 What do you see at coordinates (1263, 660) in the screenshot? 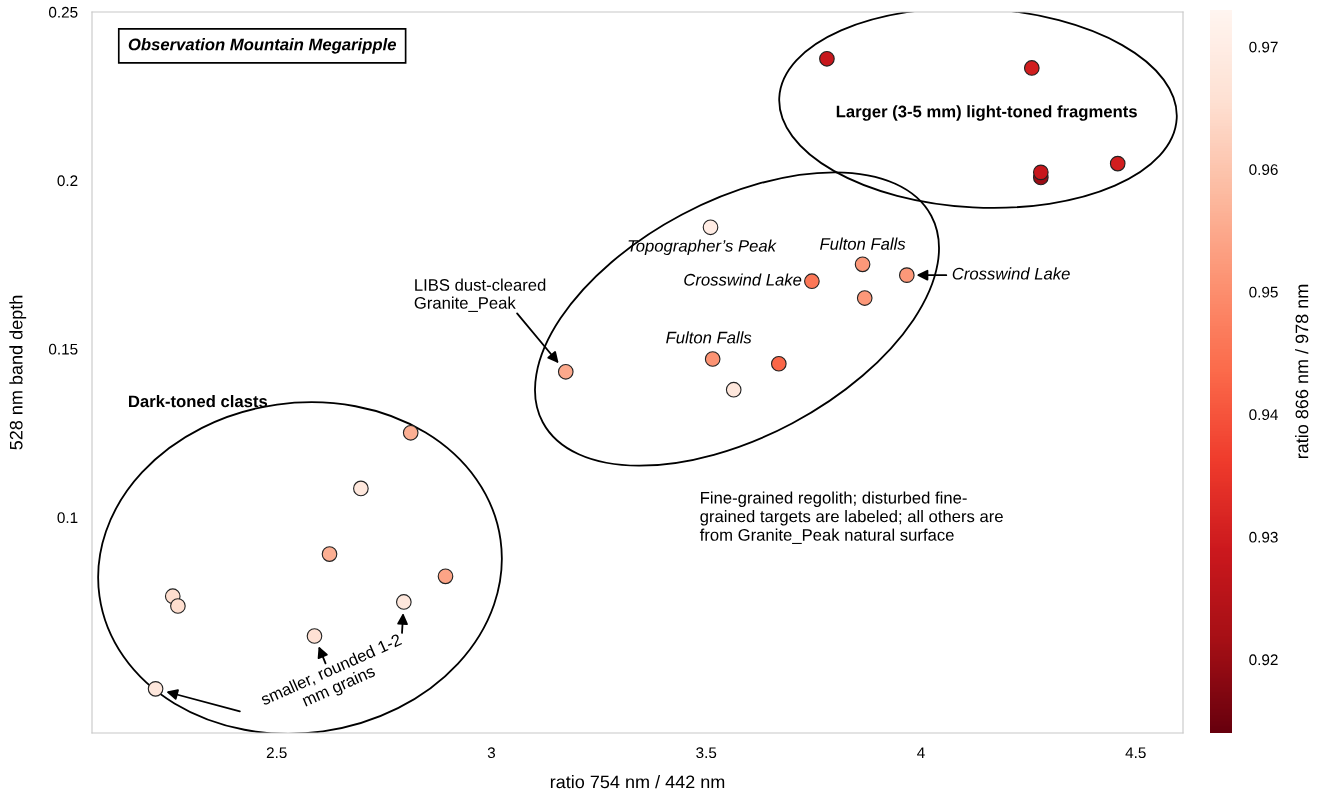
I see `color-bar-label: 0.92` at bounding box center [1263, 660].